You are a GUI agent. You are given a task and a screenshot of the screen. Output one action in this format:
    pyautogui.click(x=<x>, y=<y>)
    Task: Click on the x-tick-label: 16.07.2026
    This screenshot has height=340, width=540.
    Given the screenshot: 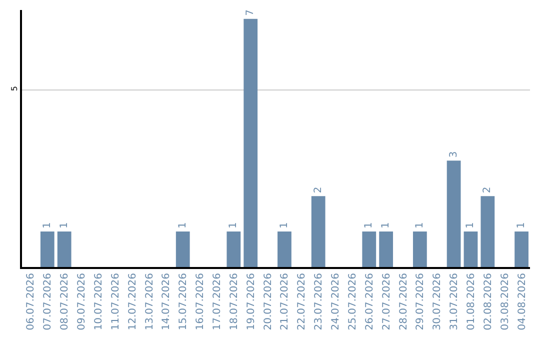 What is the action you would take?
    pyautogui.click(x=200, y=301)
    